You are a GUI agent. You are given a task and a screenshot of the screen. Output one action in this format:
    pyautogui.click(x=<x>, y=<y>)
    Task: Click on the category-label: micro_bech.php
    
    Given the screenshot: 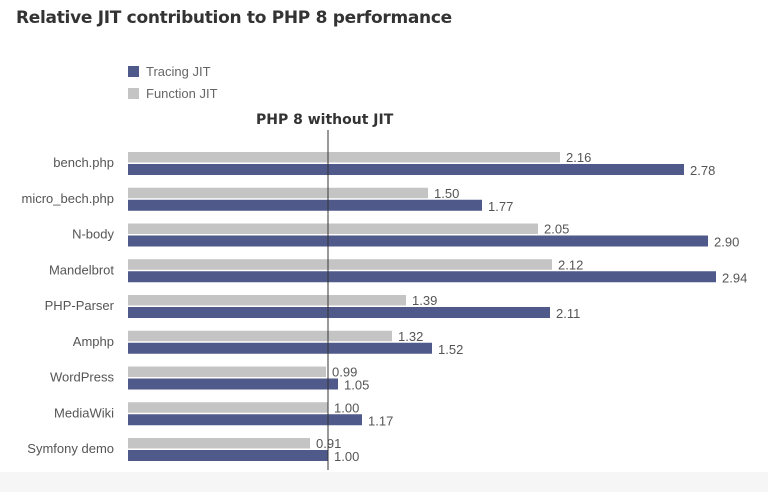 What is the action you would take?
    pyautogui.click(x=68, y=198)
    